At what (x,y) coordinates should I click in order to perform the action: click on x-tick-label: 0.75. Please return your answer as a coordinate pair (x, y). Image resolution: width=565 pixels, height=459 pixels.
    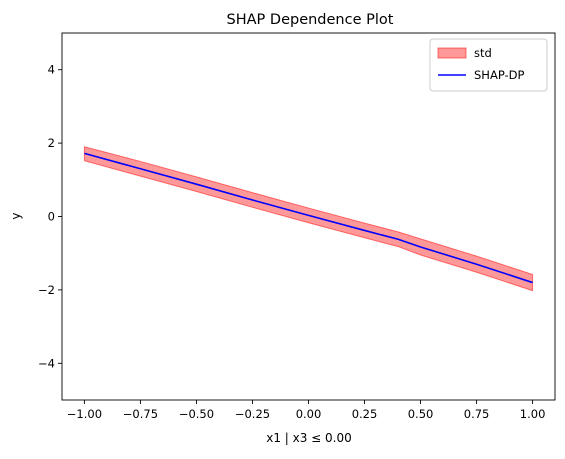
    Looking at the image, I should click on (477, 414).